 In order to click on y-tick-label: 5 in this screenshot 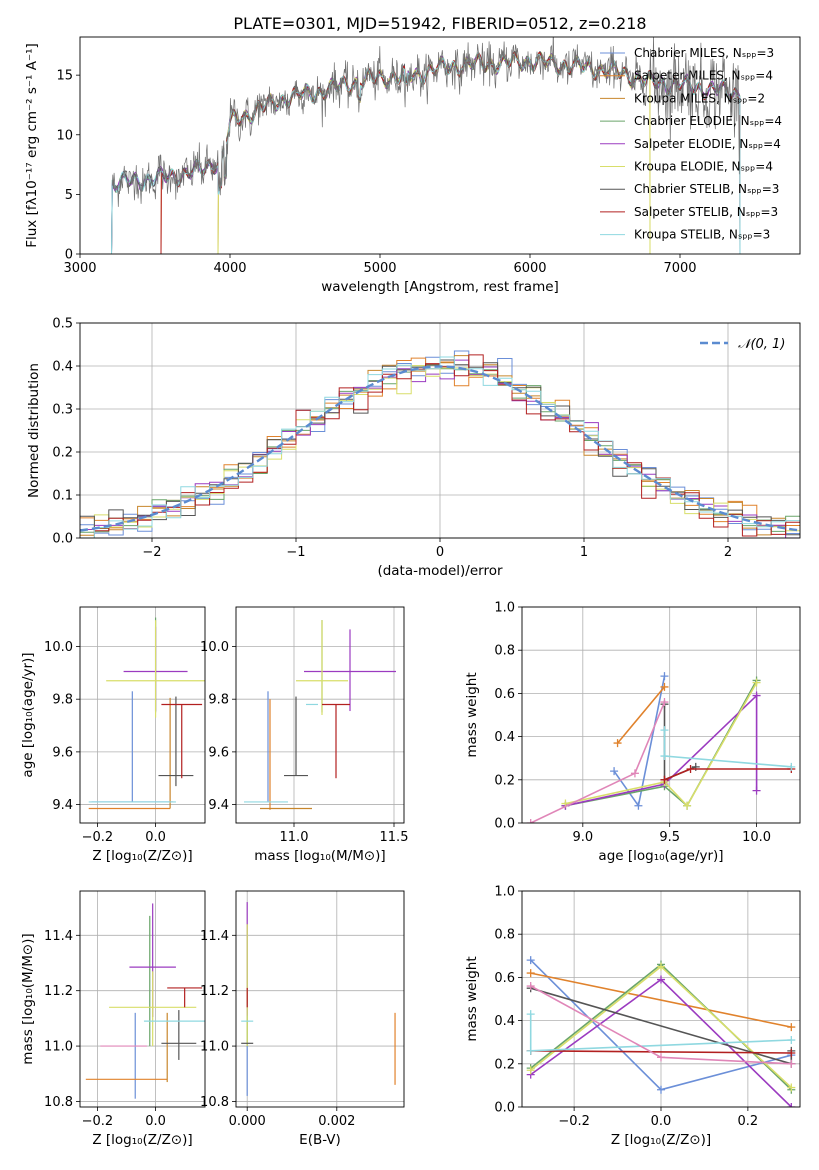, I will do `click(69, 195)`.